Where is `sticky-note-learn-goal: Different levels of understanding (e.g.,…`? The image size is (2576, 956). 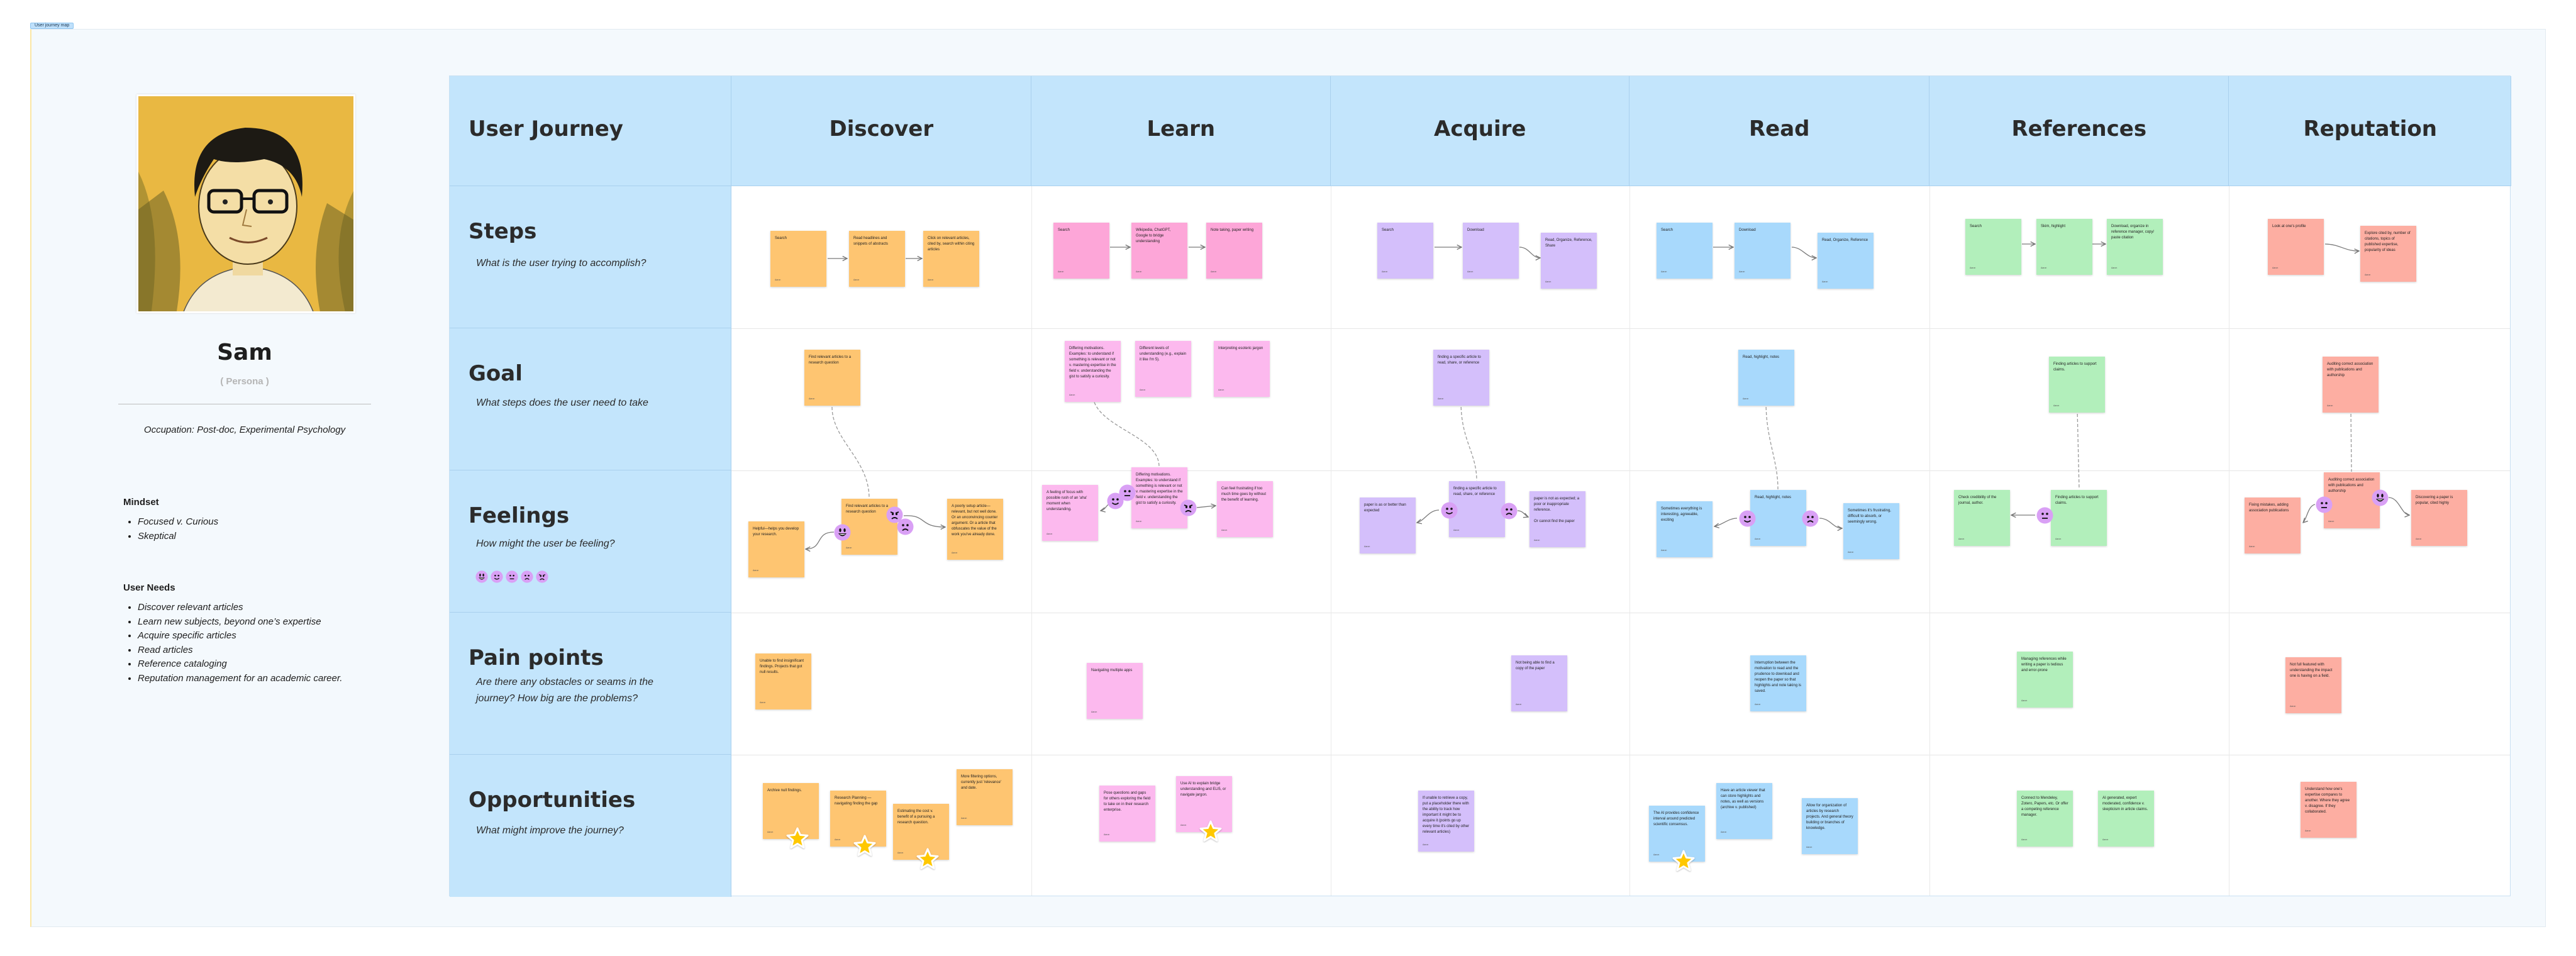 sticky-note-learn-goal: Different levels of understanding (e.g.,… is located at coordinates (1163, 369).